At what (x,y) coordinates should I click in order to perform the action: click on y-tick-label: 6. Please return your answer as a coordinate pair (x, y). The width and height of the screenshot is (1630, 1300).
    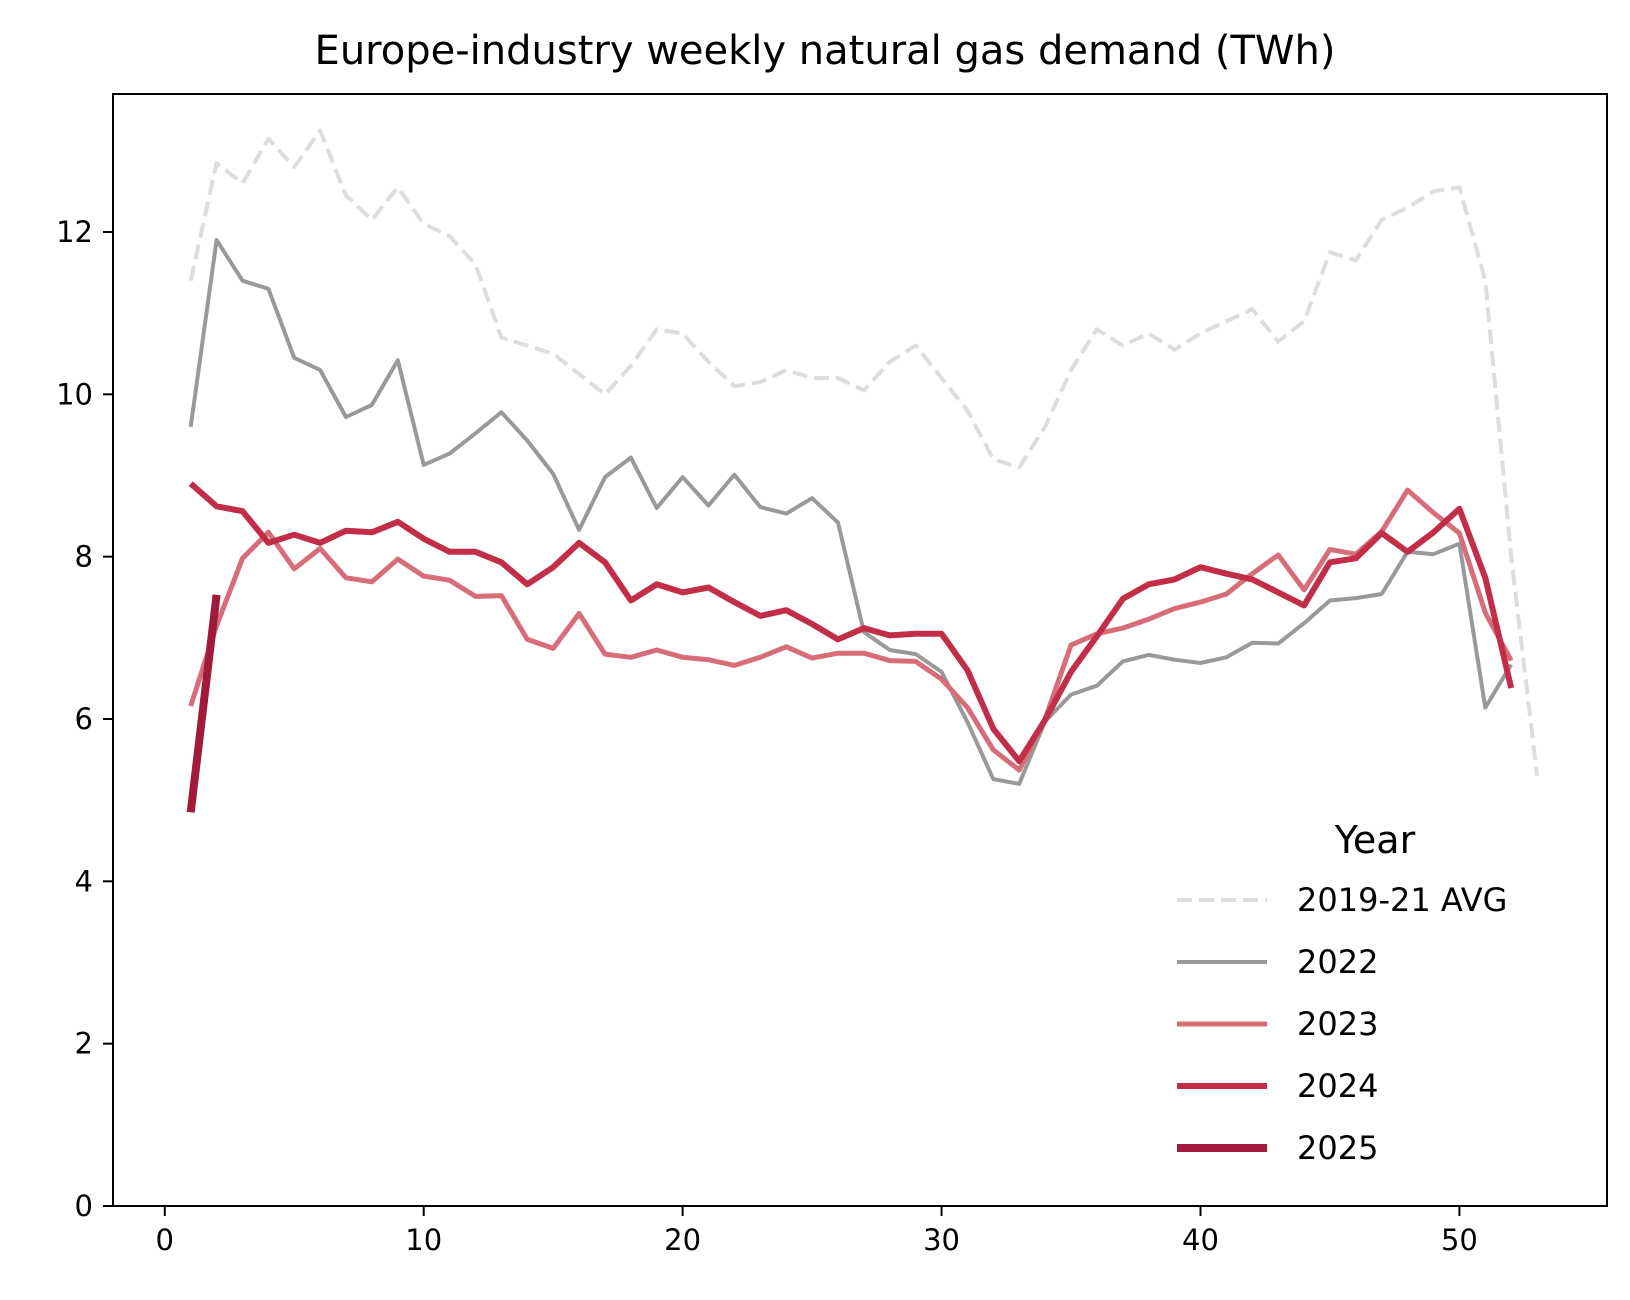
    Looking at the image, I should click on (84, 719).